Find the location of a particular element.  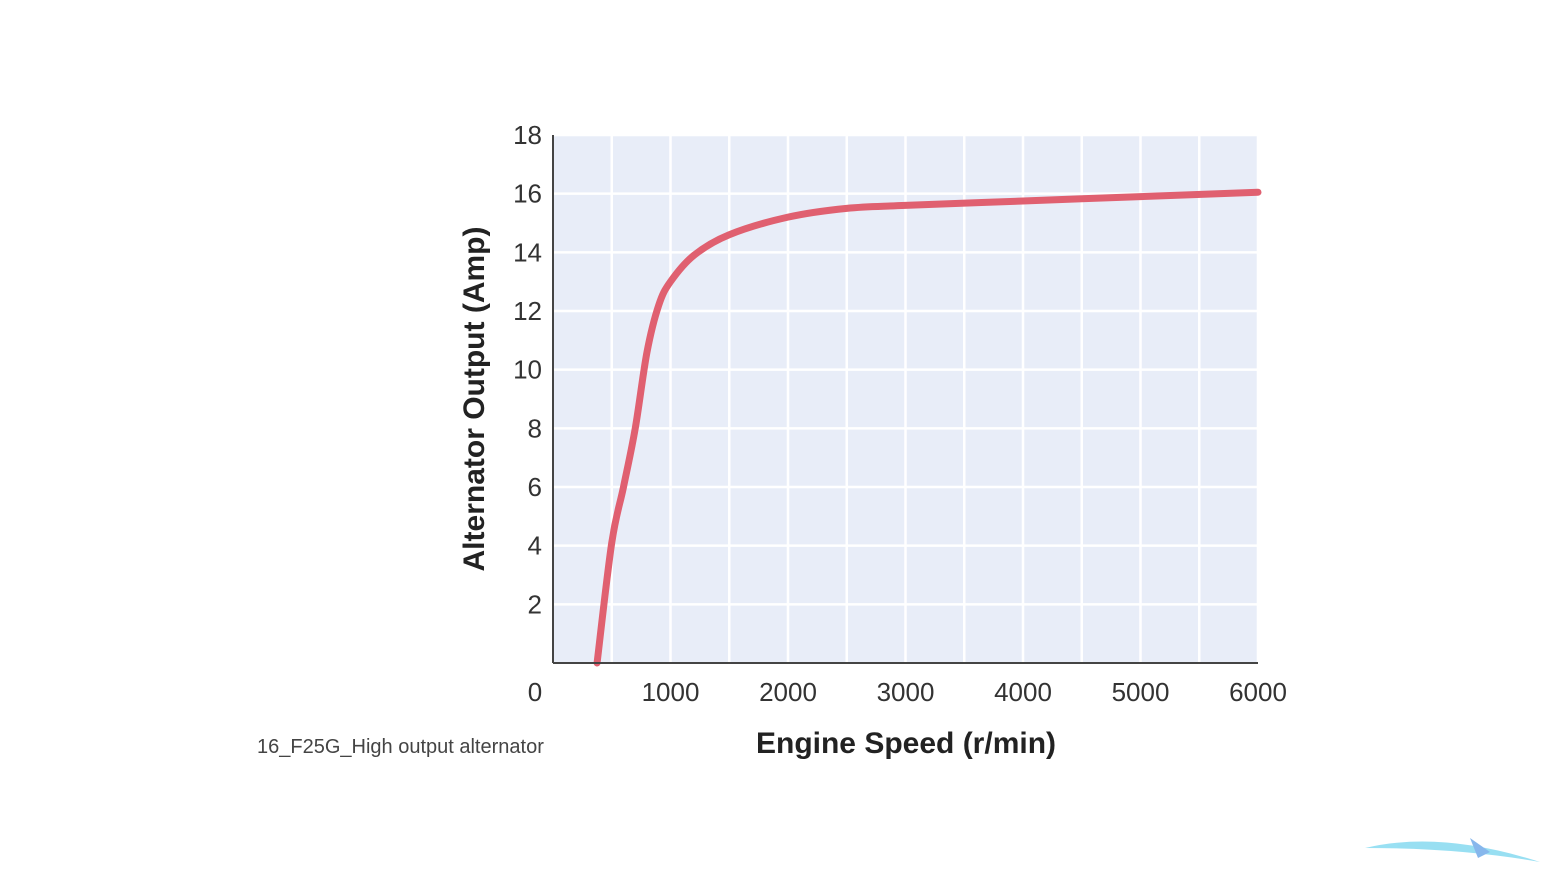

x-tick-label: 4000 is located at coordinates (1023, 692).